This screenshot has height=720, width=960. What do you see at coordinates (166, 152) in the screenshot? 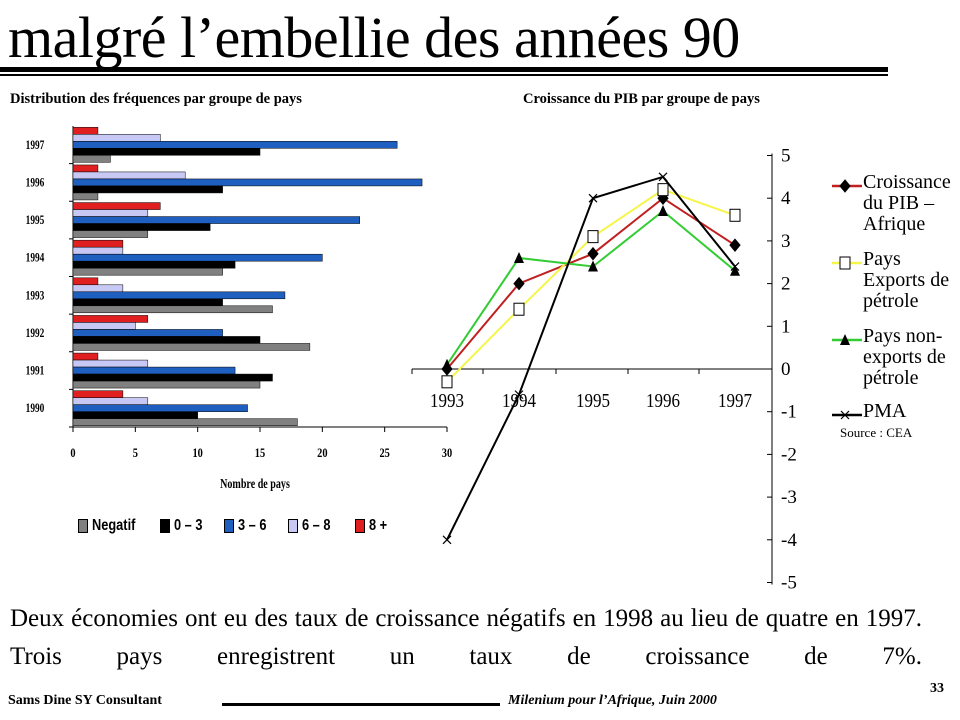
I see `bar-0-3-1997` at bounding box center [166, 152].